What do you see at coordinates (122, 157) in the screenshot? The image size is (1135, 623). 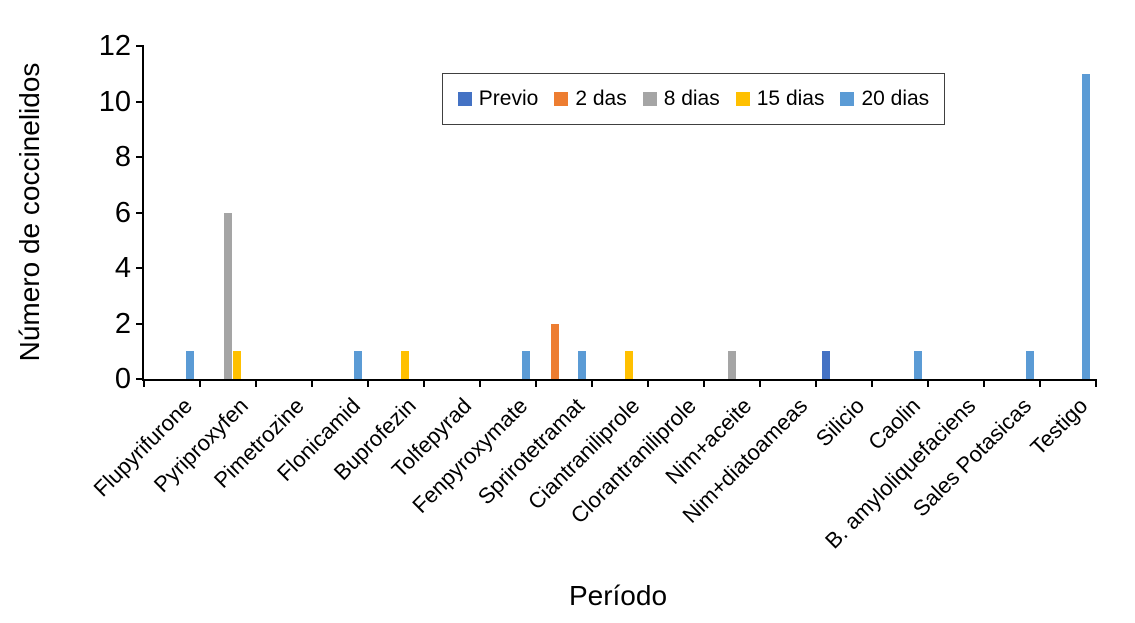 I see `y-axis-tick-label: 8` at bounding box center [122, 157].